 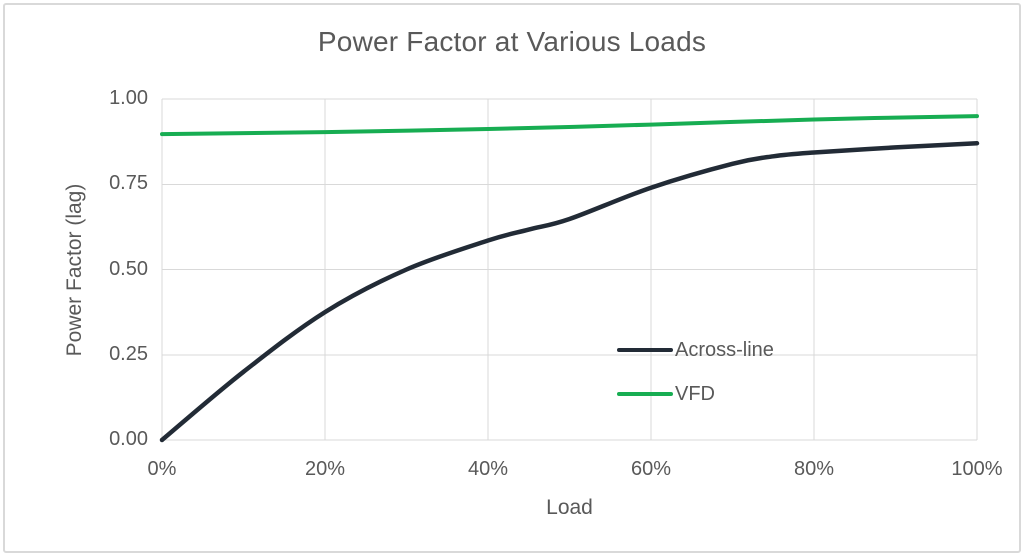 What do you see at coordinates (724, 349) in the screenshot?
I see `legend-label: Across-line` at bounding box center [724, 349].